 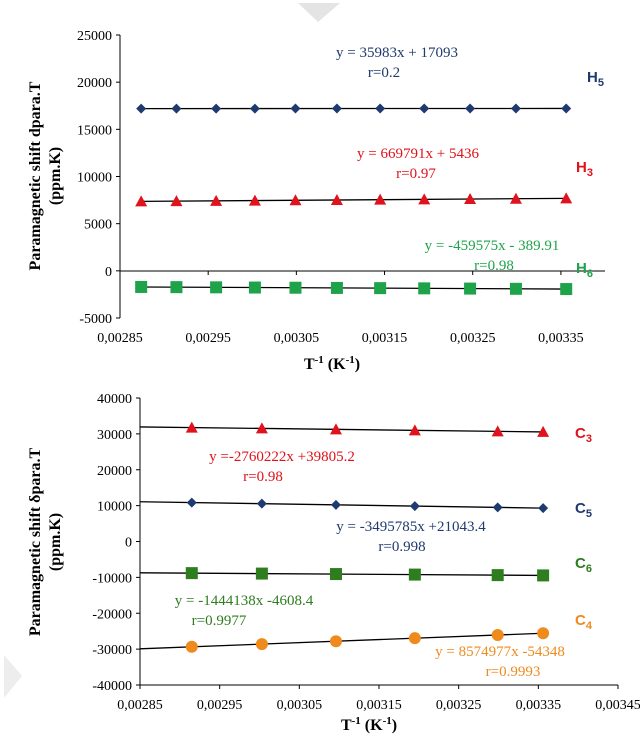 What do you see at coordinates (492, 246) in the screenshot?
I see `h6-equation: y = -459575x - 389.91` at bounding box center [492, 246].